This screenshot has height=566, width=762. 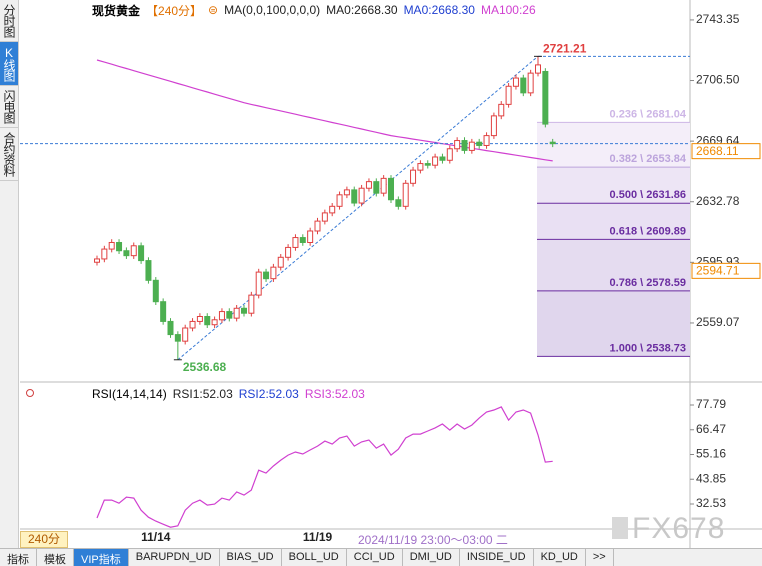 I want to click on sidebar-tab: 合约资料, so click(x=9, y=154).